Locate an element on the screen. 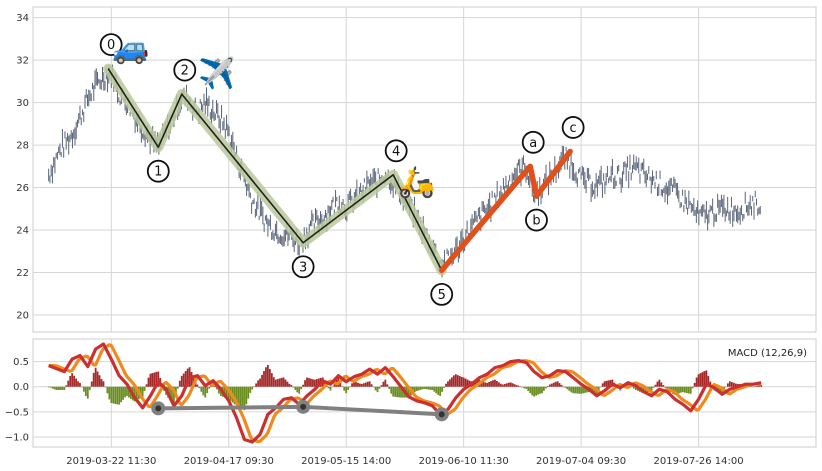  wave-label-a: a is located at coordinates (533, 142).